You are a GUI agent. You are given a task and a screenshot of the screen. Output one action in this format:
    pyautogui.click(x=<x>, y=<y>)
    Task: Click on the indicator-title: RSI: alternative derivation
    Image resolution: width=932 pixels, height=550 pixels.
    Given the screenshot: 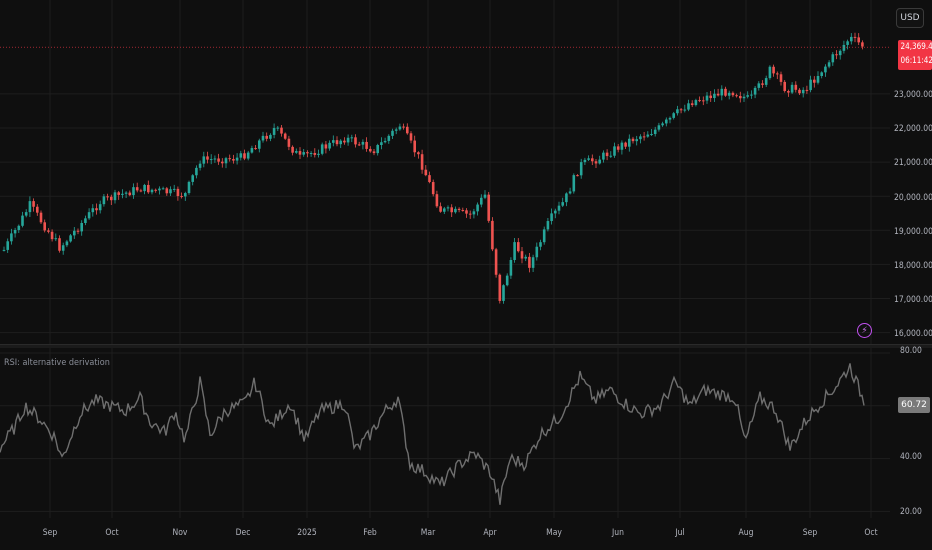 What is the action you would take?
    pyautogui.click(x=57, y=363)
    